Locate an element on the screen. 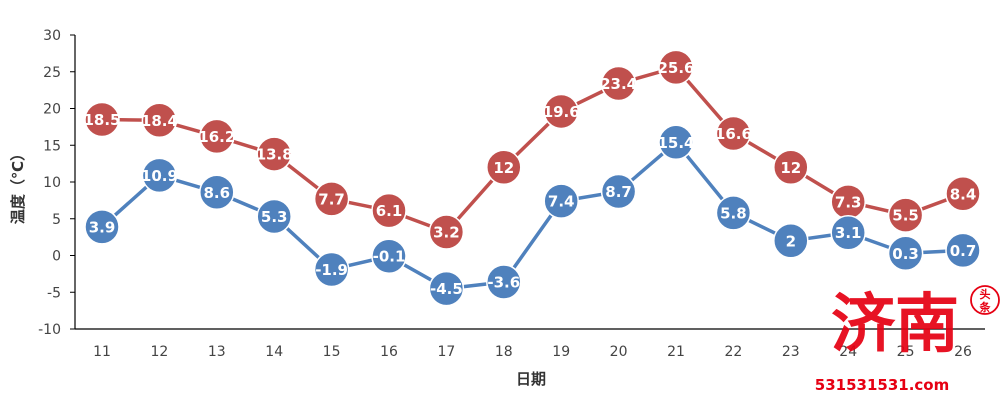  data-label: 3.2 is located at coordinates (446, 232).